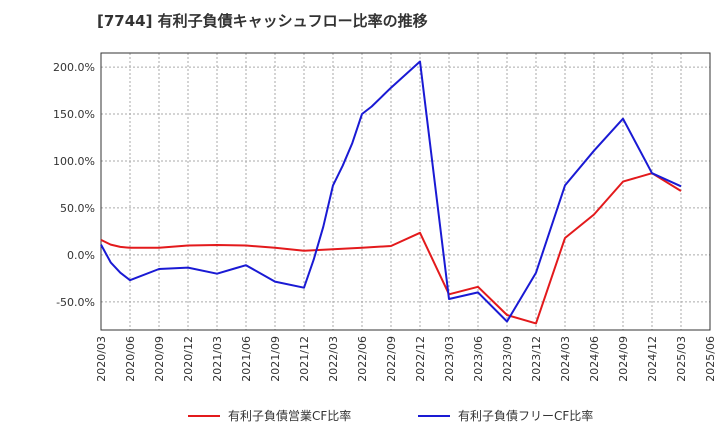 Image resolution: width=720 pixels, height=440 pixels. What do you see at coordinates (74, 67) in the screenshot?
I see `y-tick-label: 200.0%` at bounding box center [74, 67].